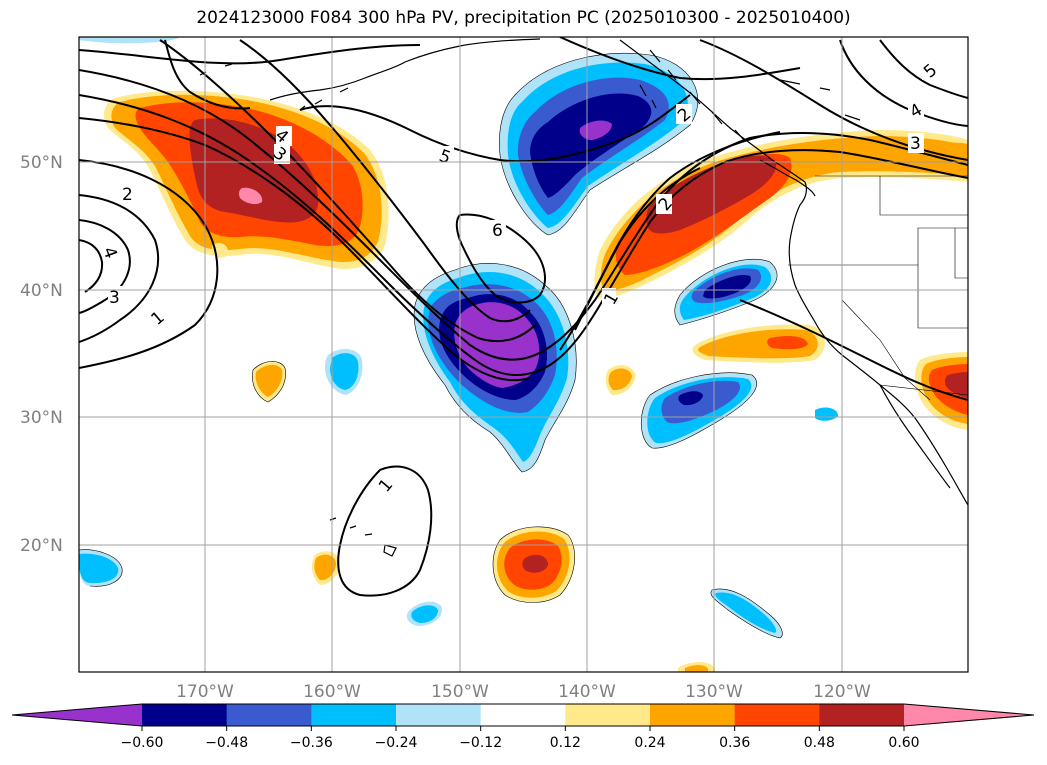 This screenshot has width=1047, height=765. What do you see at coordinates (878, 288) in the screenshot?
I see `political-borders` at bounding box center [878, 288].